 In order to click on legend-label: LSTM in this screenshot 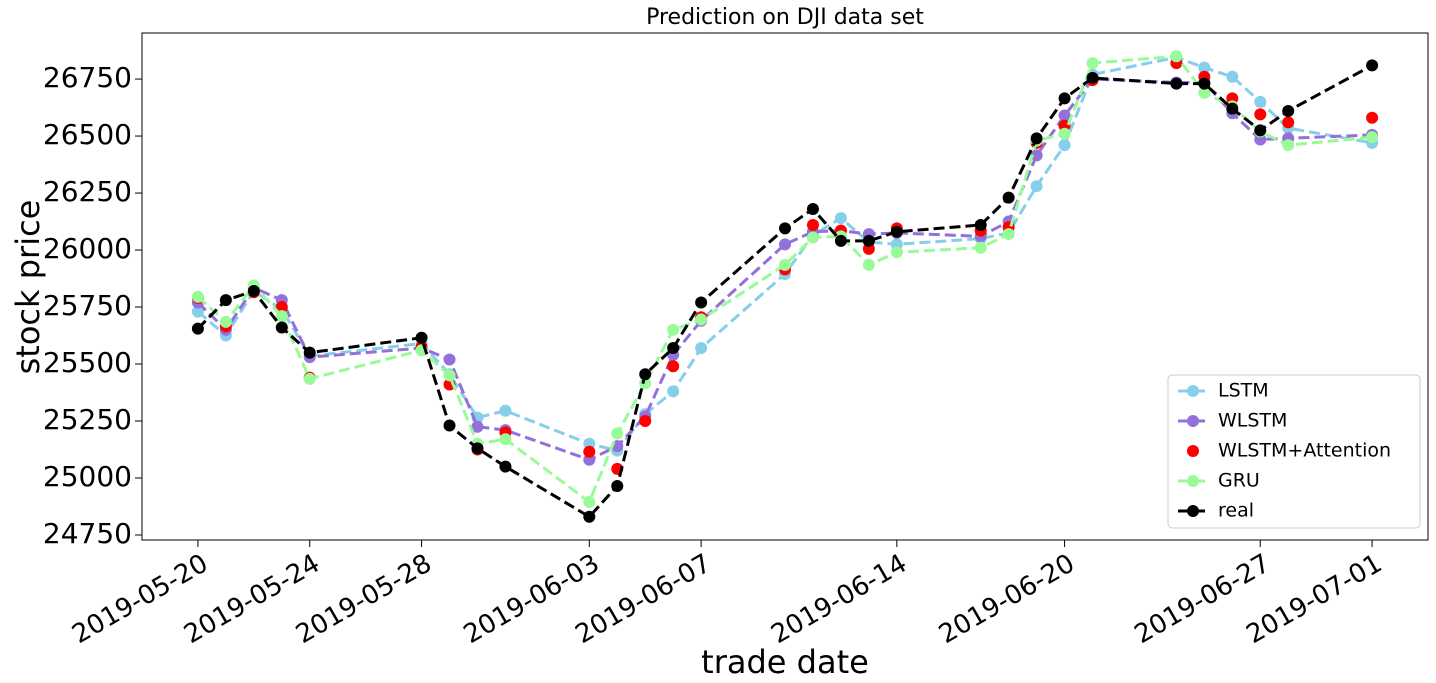, I will do `click(1243, 391)`.